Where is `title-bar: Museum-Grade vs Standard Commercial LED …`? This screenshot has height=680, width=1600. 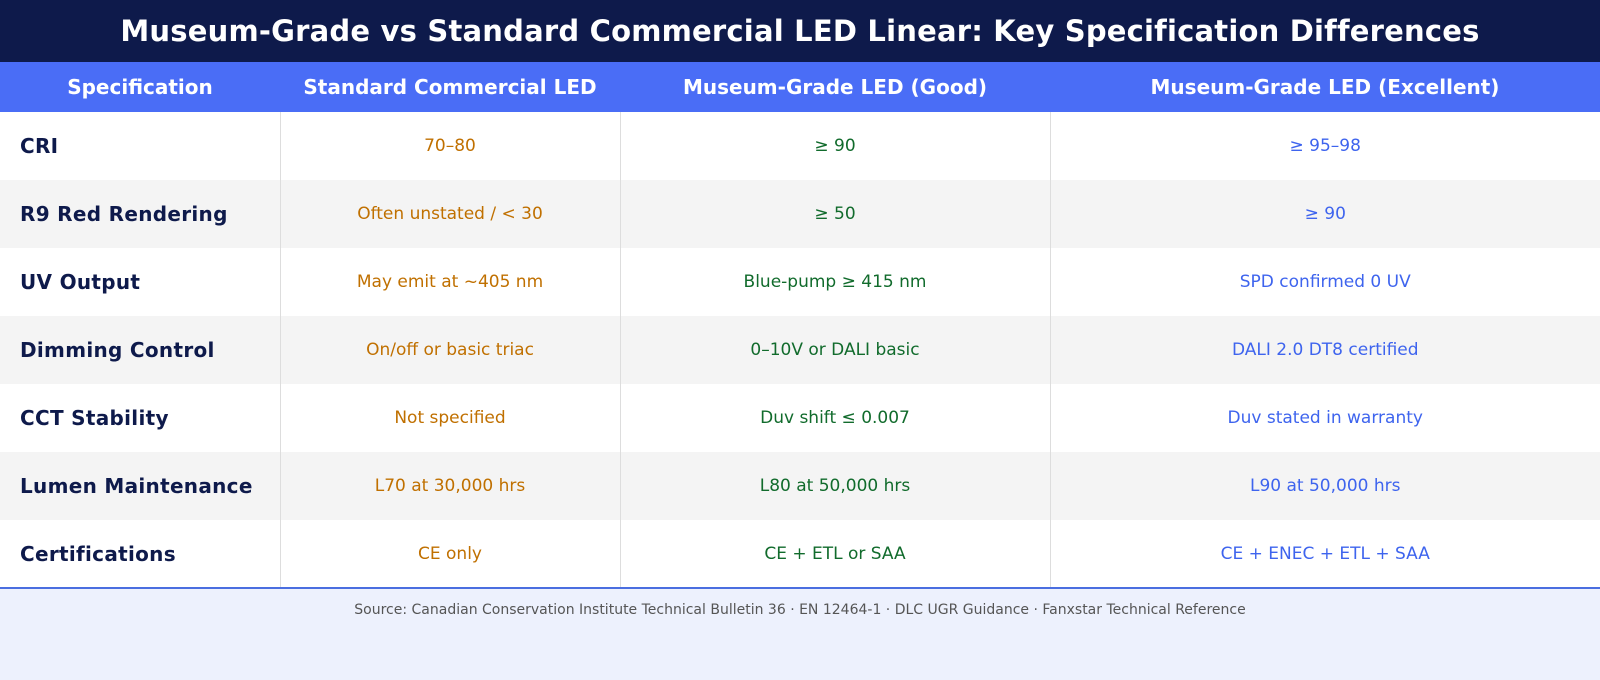
title-bar: Museum-Grade vs Standard Commercial LED … is located at coordinates (800, 31).